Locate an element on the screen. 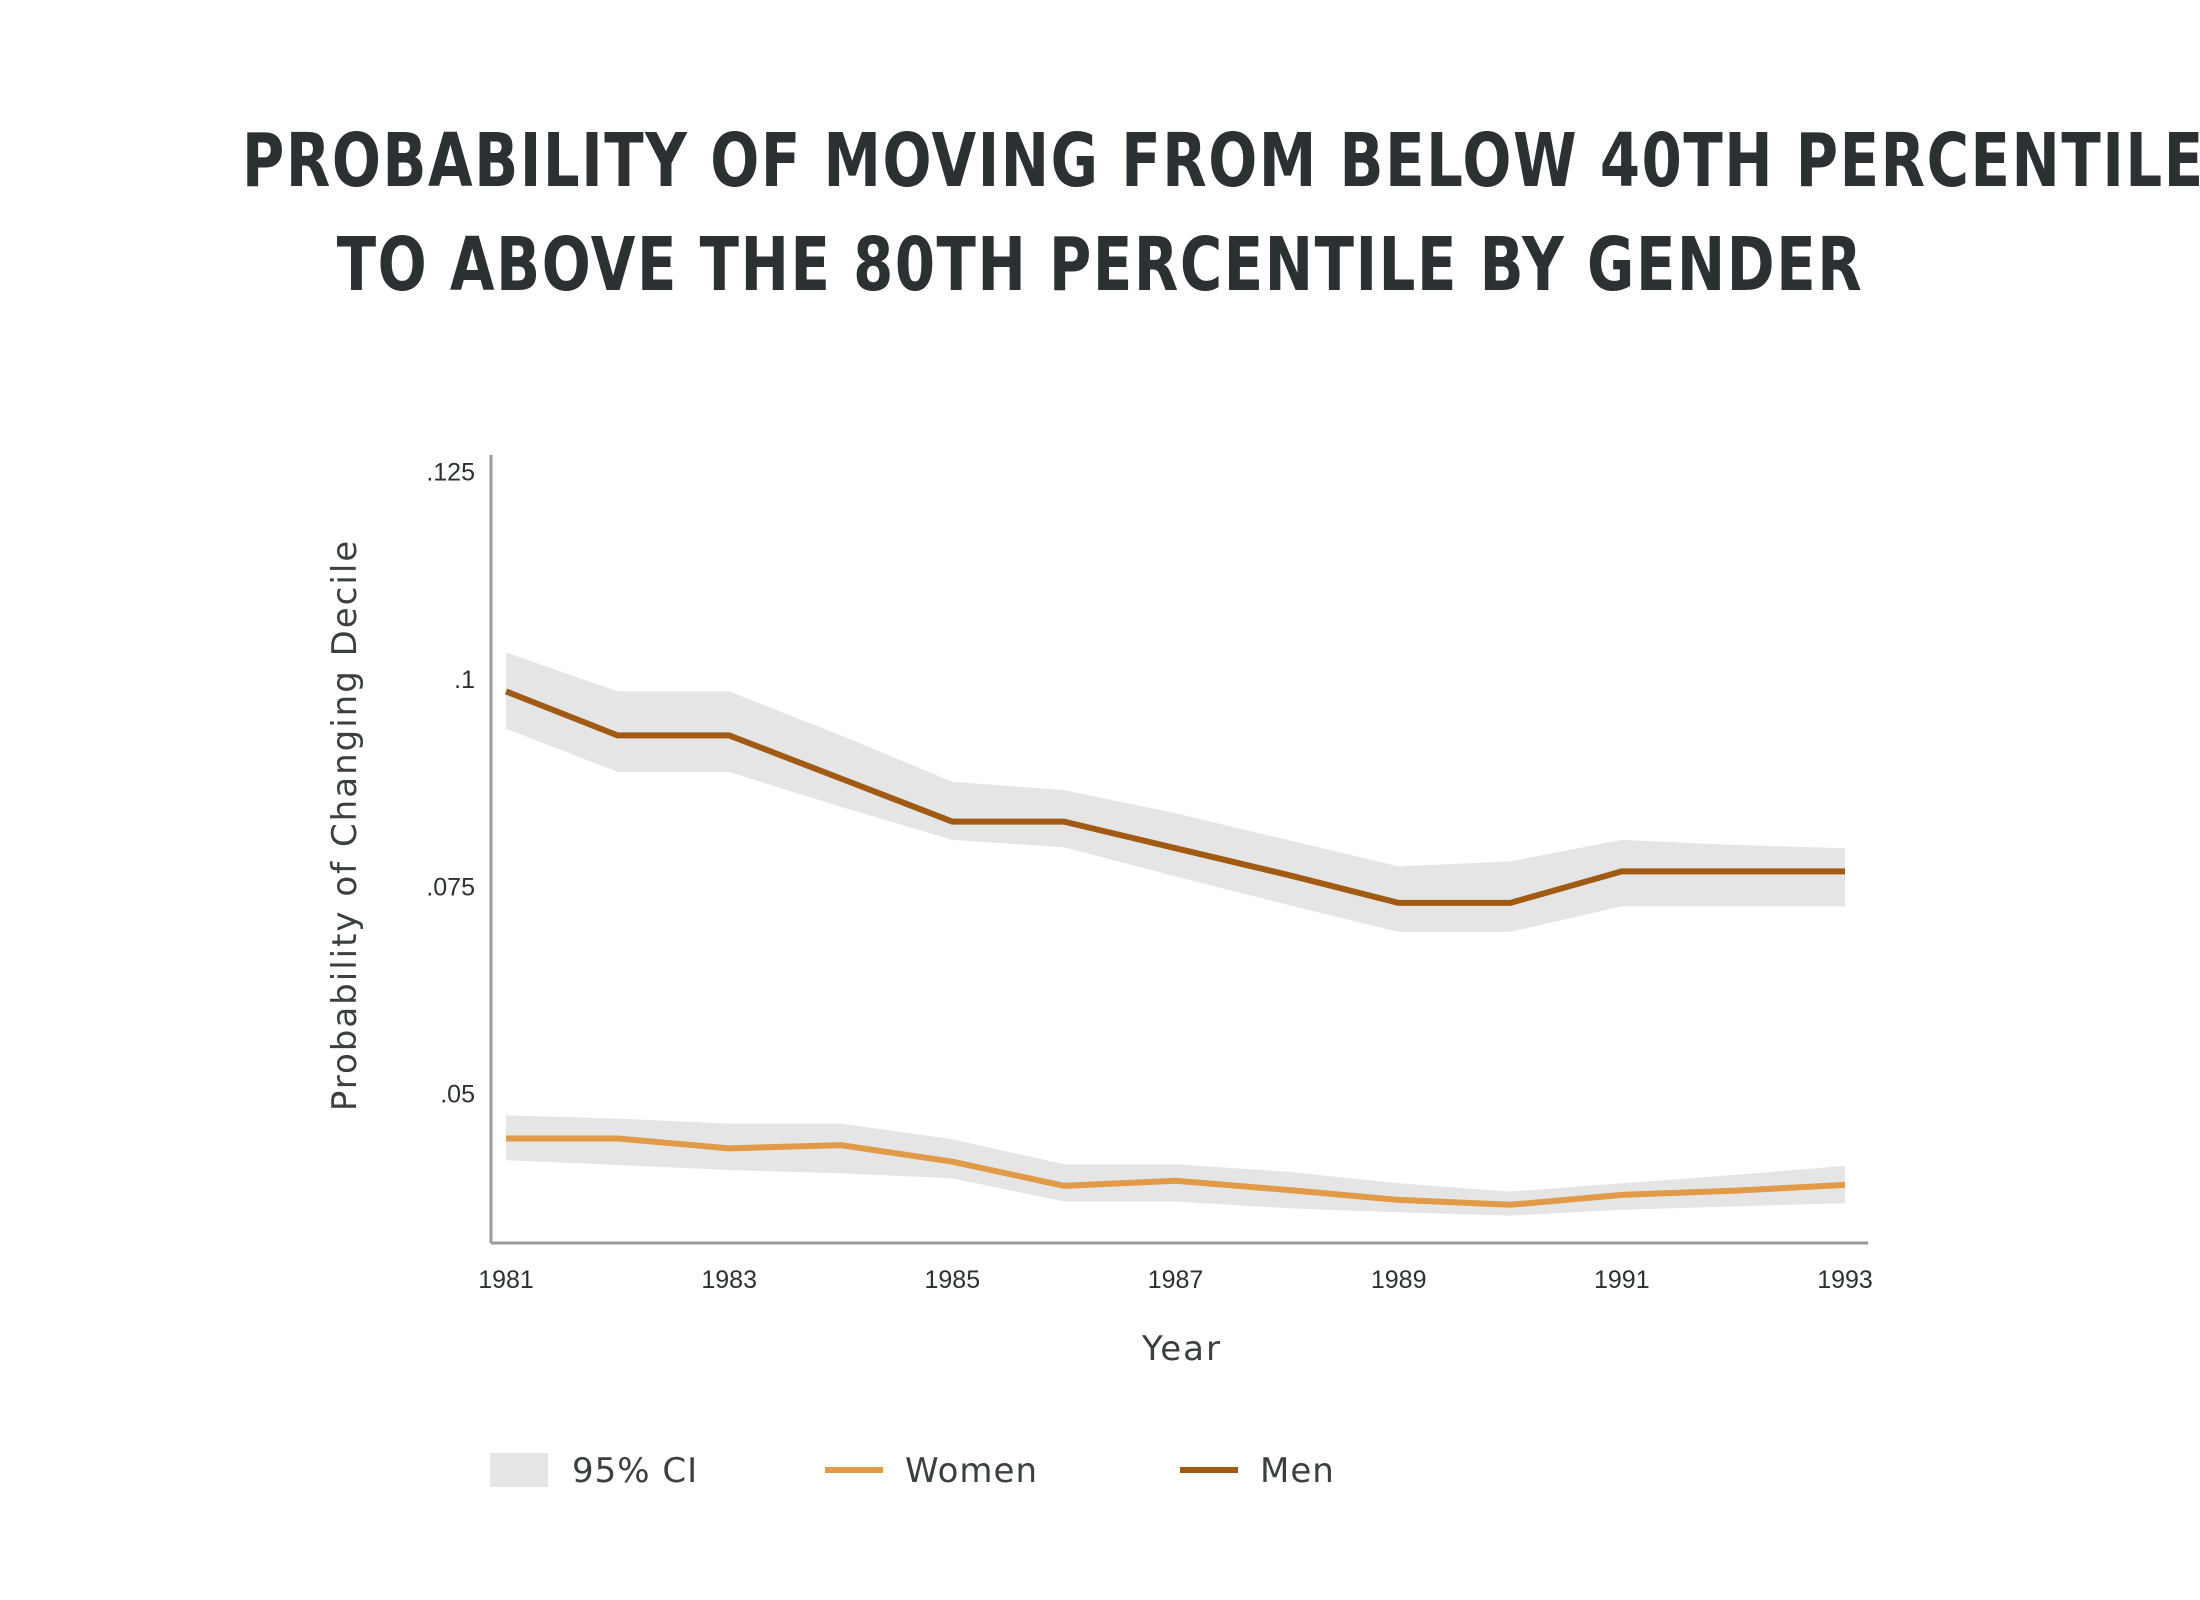 This screenshot has width=2200, height=1600. y-axis-title: Probability of Changing Decile is located at coordinates (345, 825).